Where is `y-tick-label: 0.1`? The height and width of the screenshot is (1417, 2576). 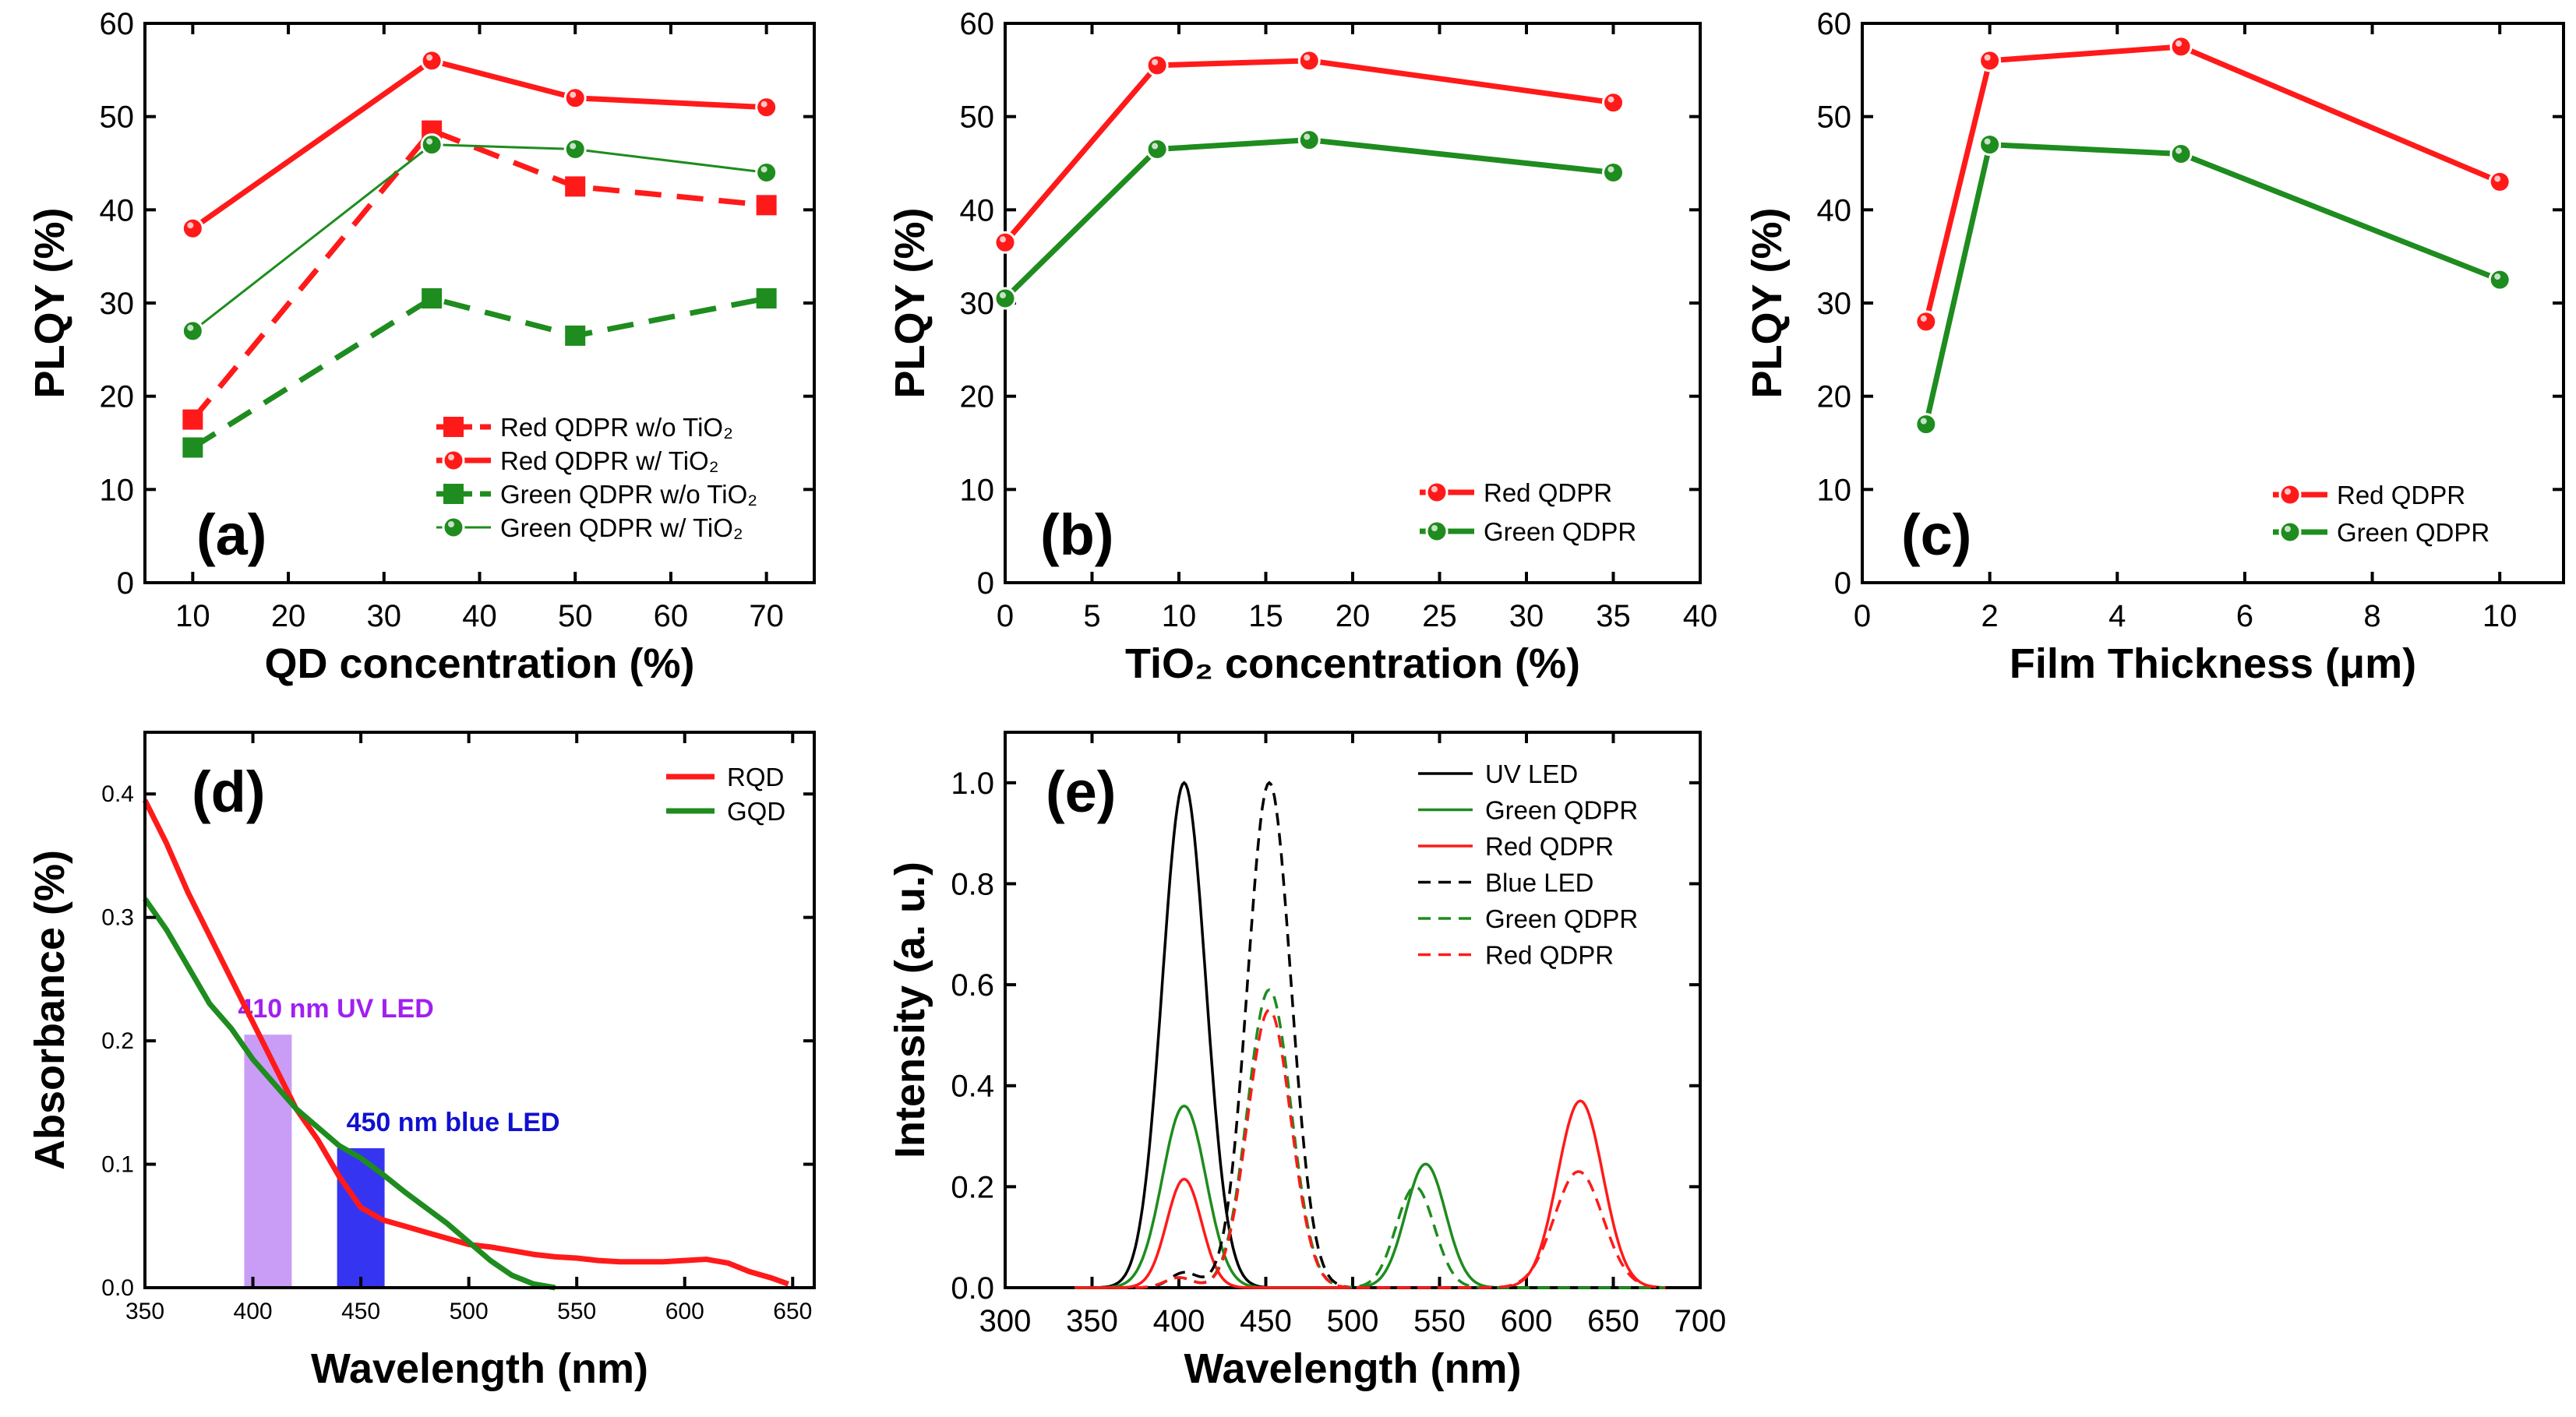 y-tick-label: 0.1 is located at coordinates (117, 1165).